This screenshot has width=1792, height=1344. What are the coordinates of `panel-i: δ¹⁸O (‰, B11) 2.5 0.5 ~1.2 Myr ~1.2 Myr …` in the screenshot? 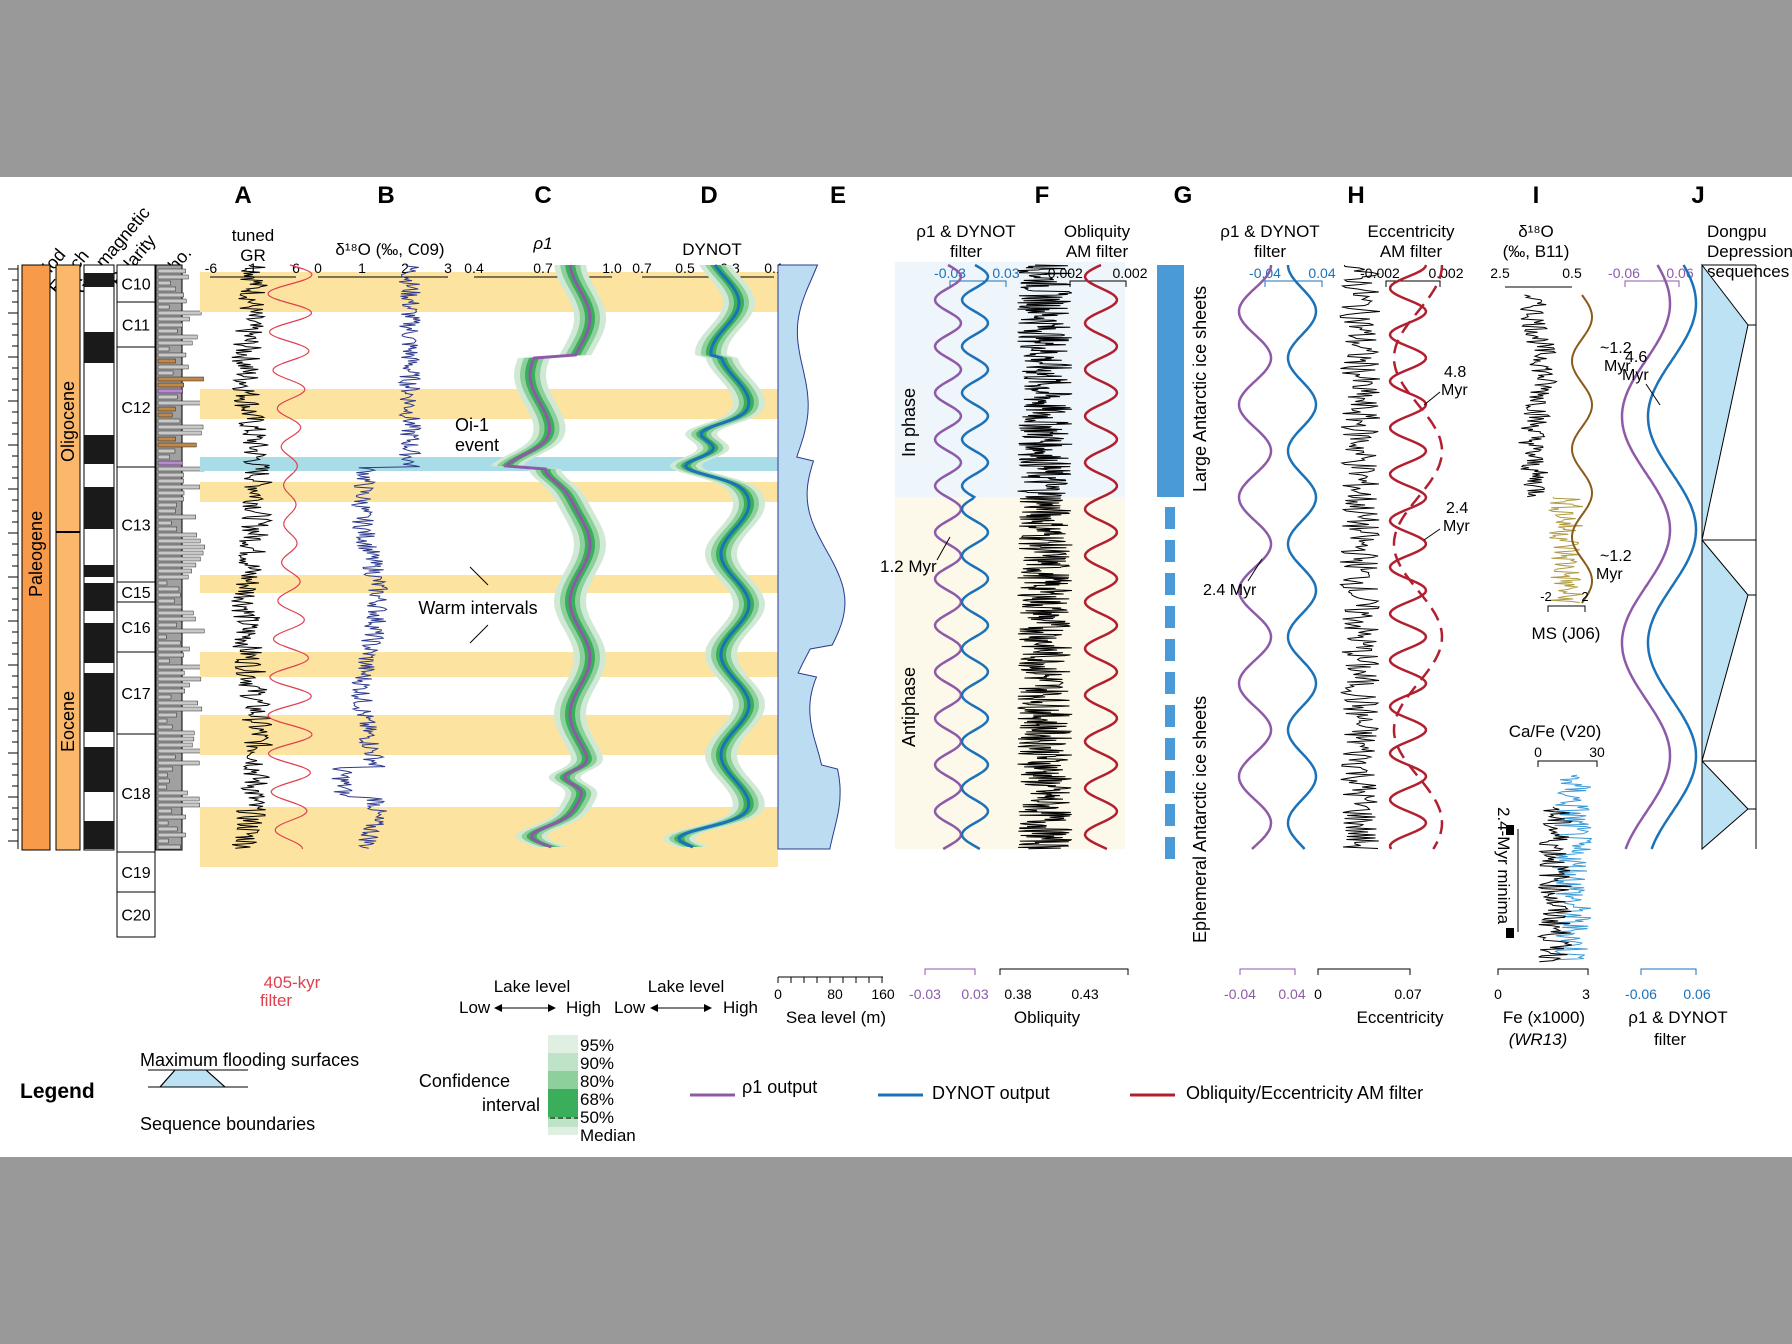 It's located at (1560, 635).